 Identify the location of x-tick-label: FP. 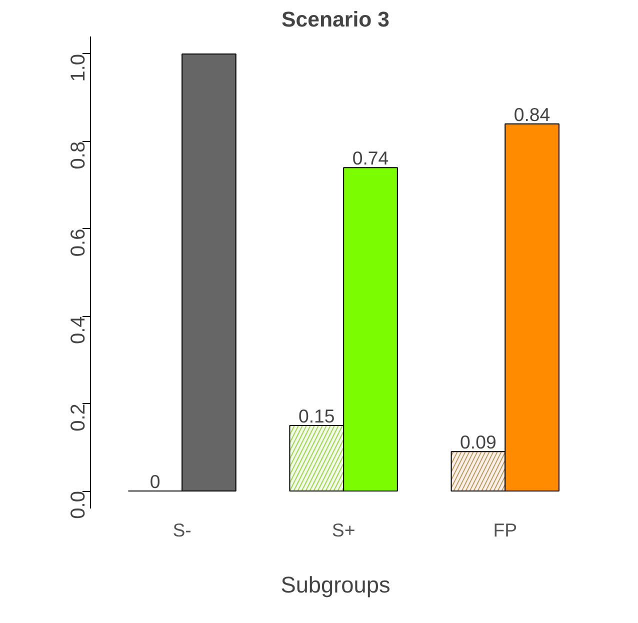
(505, 530).